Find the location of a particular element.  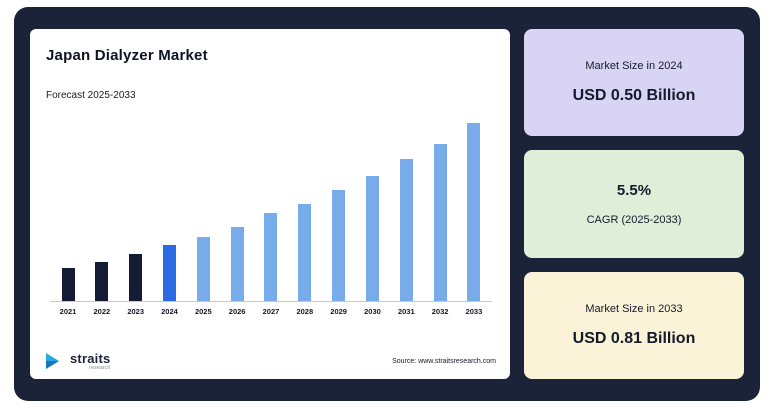

x-tick-2033: 2033 is located at coordinates (474, 311).